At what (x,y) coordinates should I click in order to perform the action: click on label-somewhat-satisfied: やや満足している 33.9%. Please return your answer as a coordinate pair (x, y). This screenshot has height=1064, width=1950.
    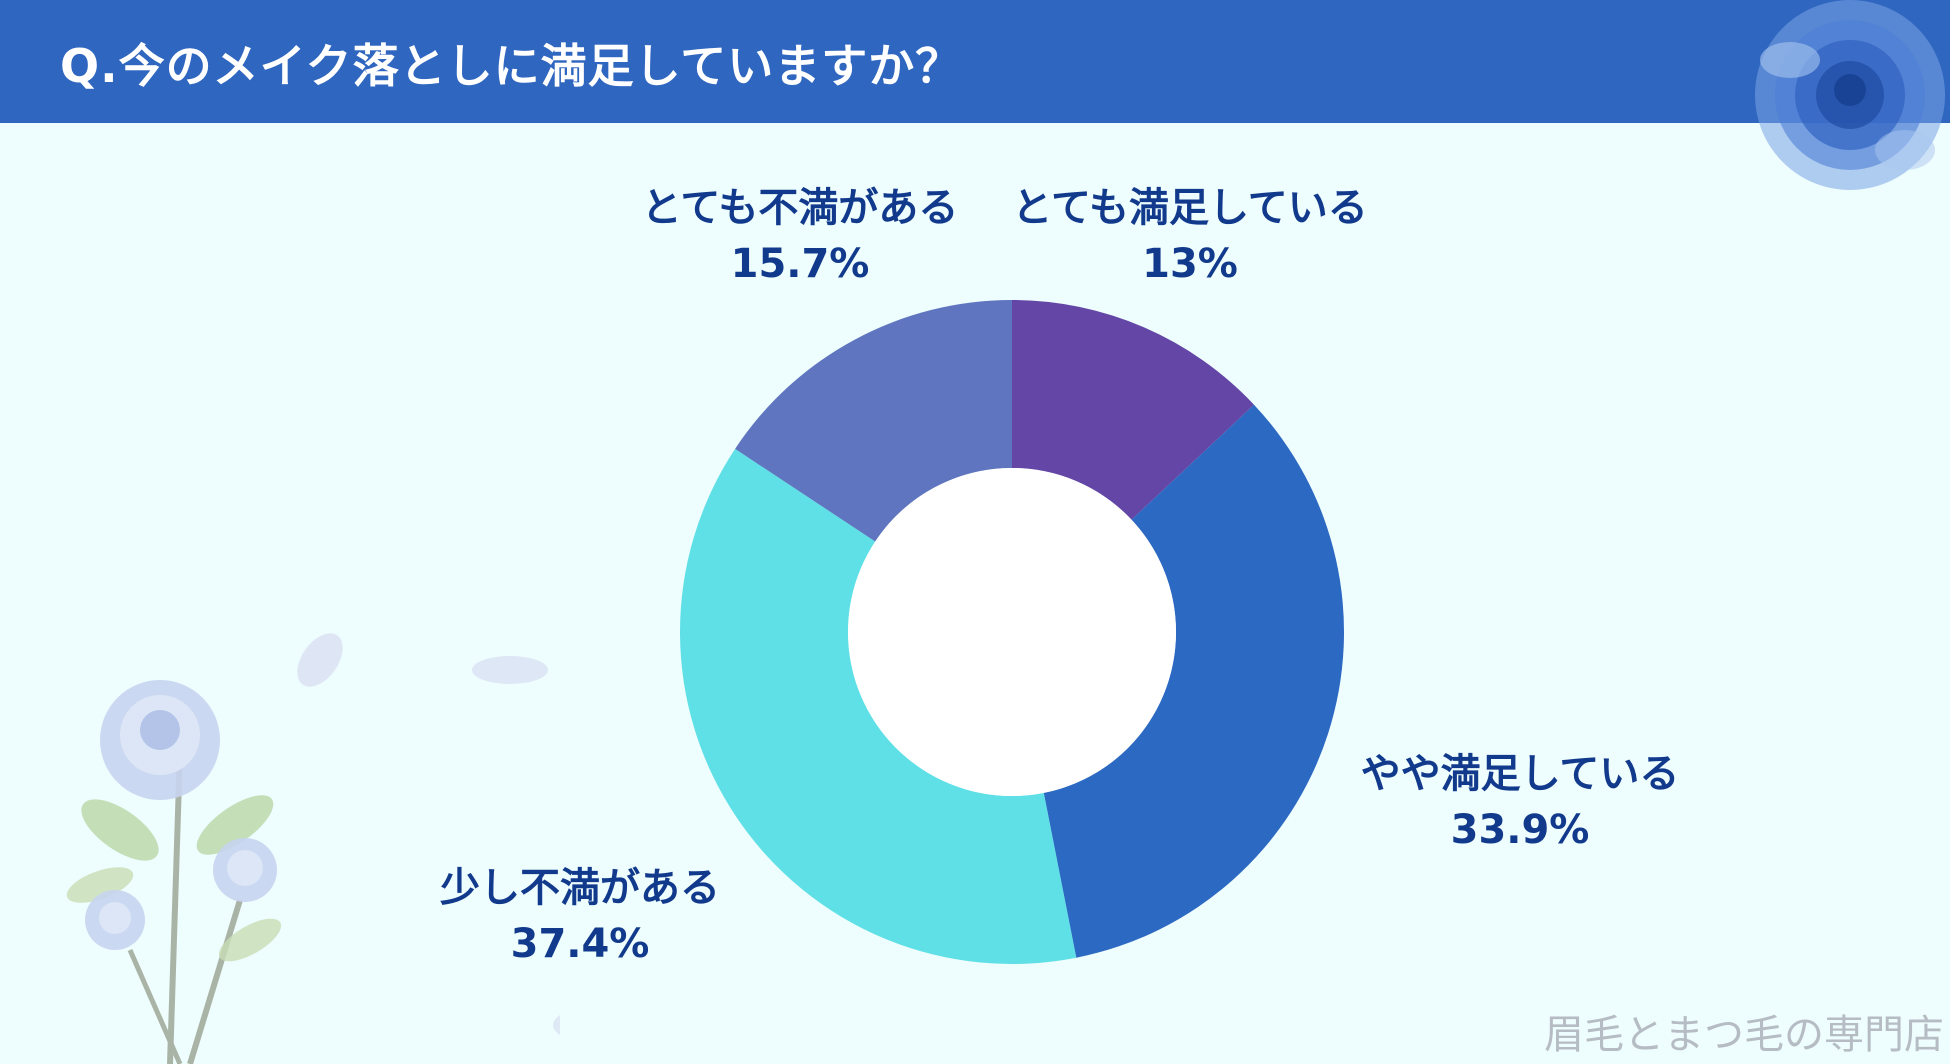
    Looking at the image, I should click on (1520, 802).